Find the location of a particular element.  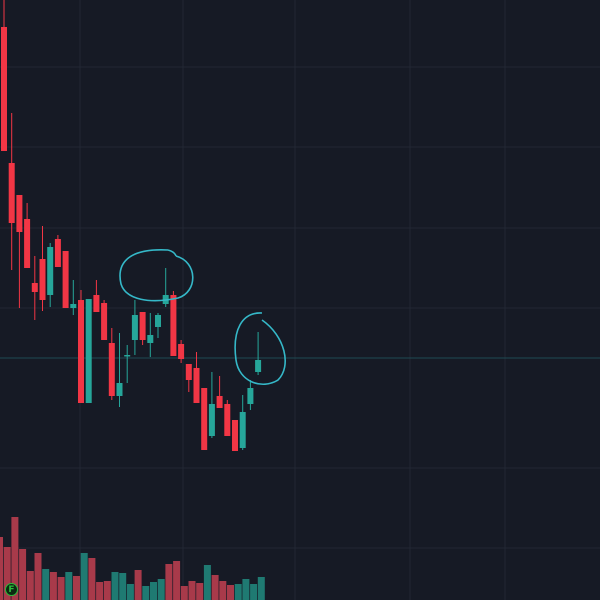

volume-bars is located at coordinates (132, 558).